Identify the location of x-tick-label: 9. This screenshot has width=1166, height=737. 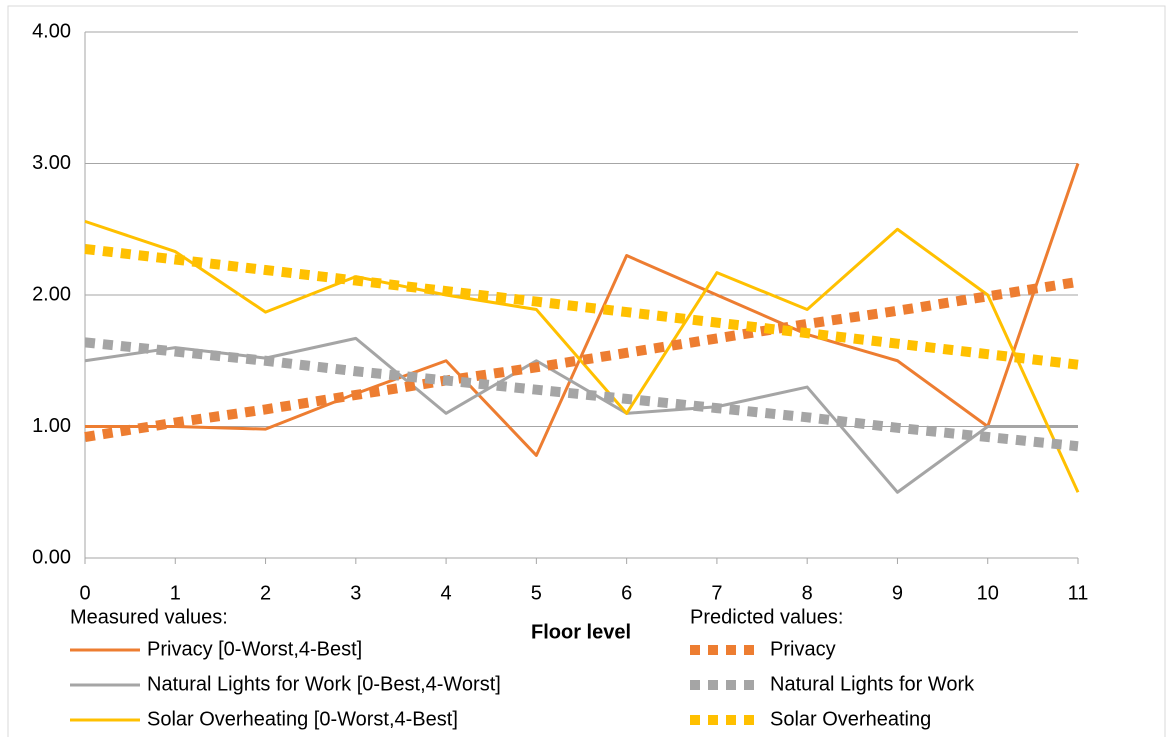
(897, 593).